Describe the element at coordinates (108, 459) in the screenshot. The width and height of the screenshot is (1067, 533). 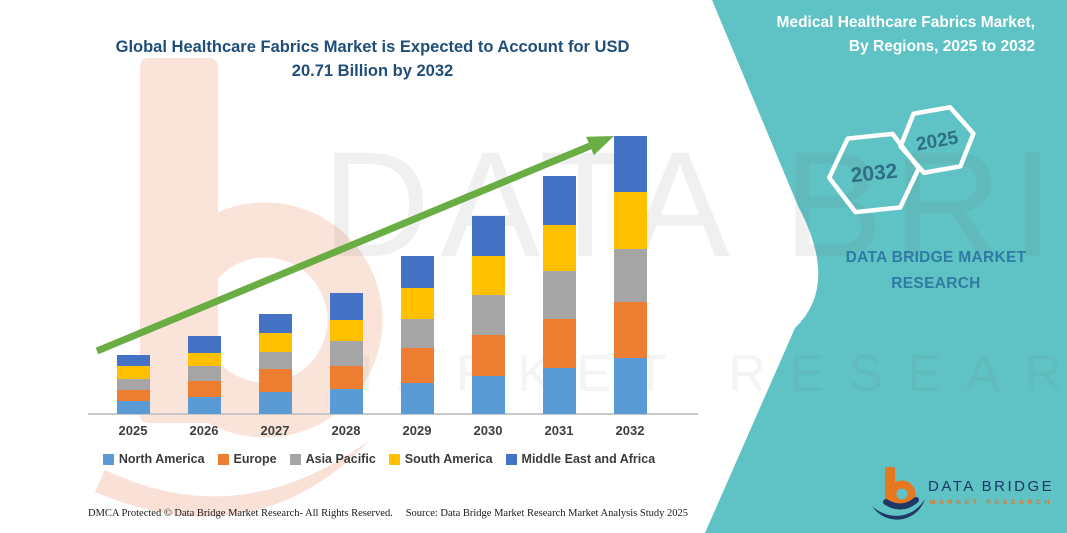
I see `legend-swatch-north-america` at that location.